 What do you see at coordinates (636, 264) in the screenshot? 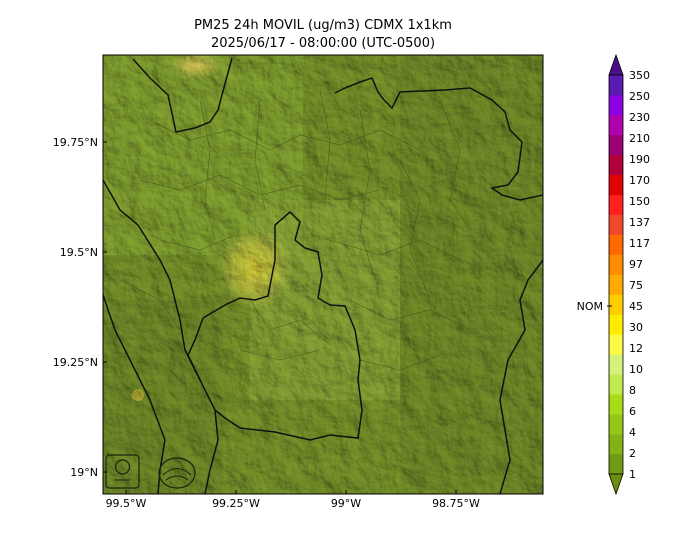
I see `colorbar-level-label: 97` at bounding box center [636, 264].